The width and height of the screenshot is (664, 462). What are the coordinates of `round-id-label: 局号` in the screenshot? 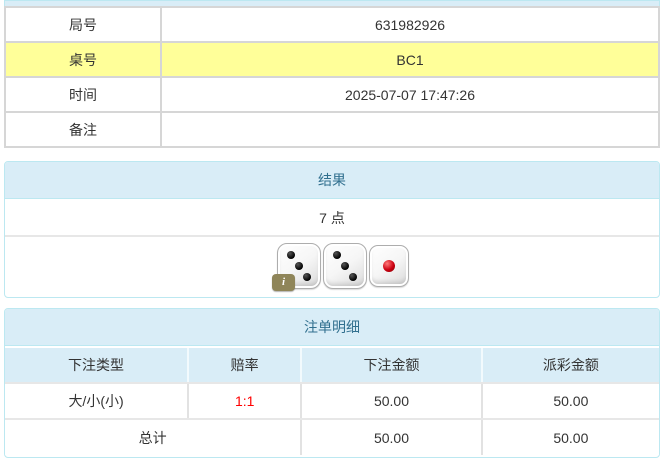 It's located at (83, 24).